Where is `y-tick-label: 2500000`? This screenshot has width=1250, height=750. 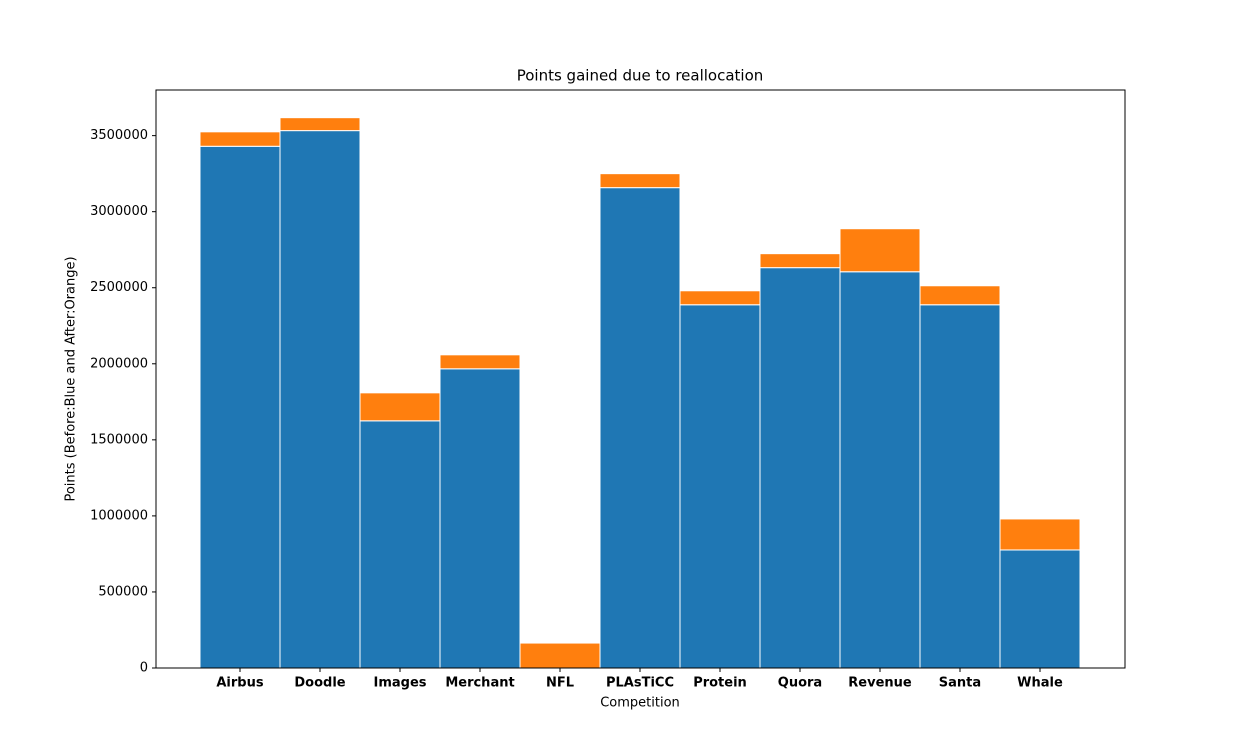 y-tick-label: 2500000 is located at coordinates (119, 287).